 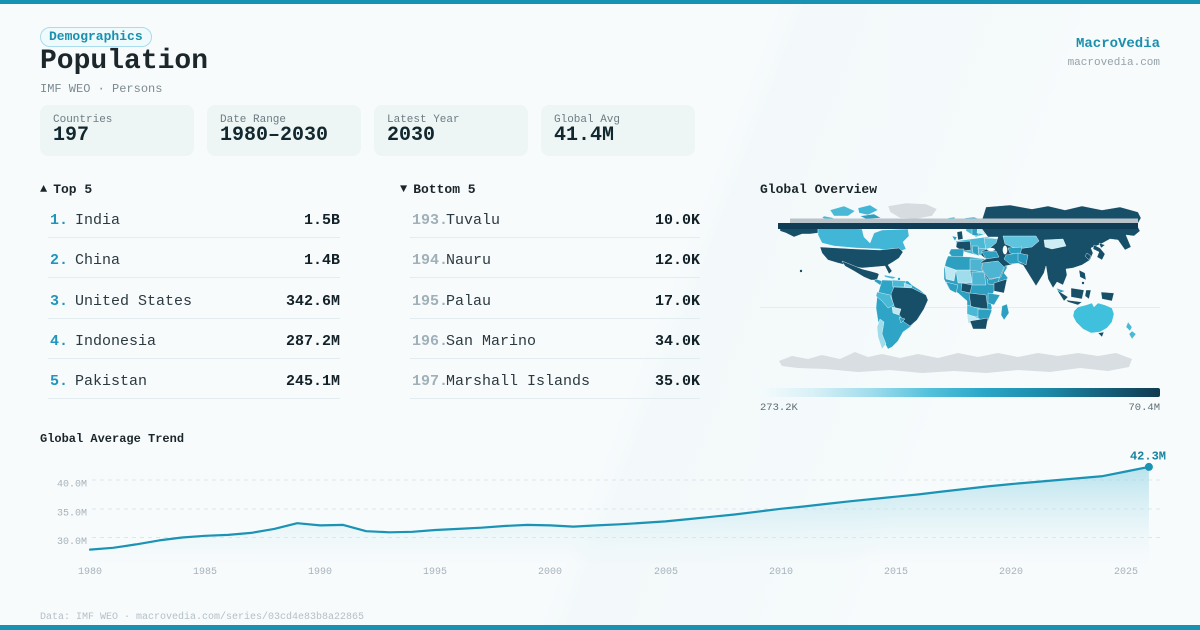 What do you see at coordinates (1126, 572) in the screenshot?
I see `svg-text: 2025` at bounding box center [1126, 572].